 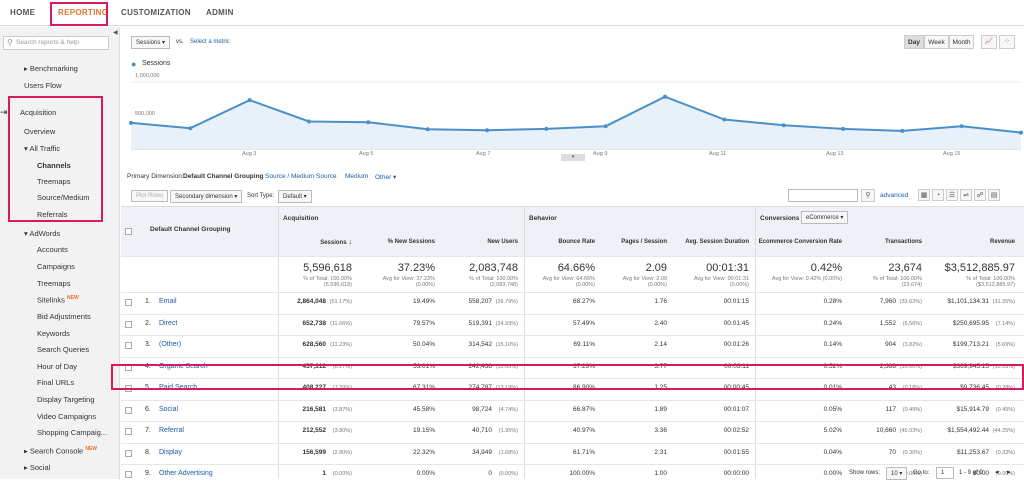 What do you see at coordinates (1002, 242) in the screenshot?
I see `col-header-revenue: Revenue` at bounding box center [1002, 242].